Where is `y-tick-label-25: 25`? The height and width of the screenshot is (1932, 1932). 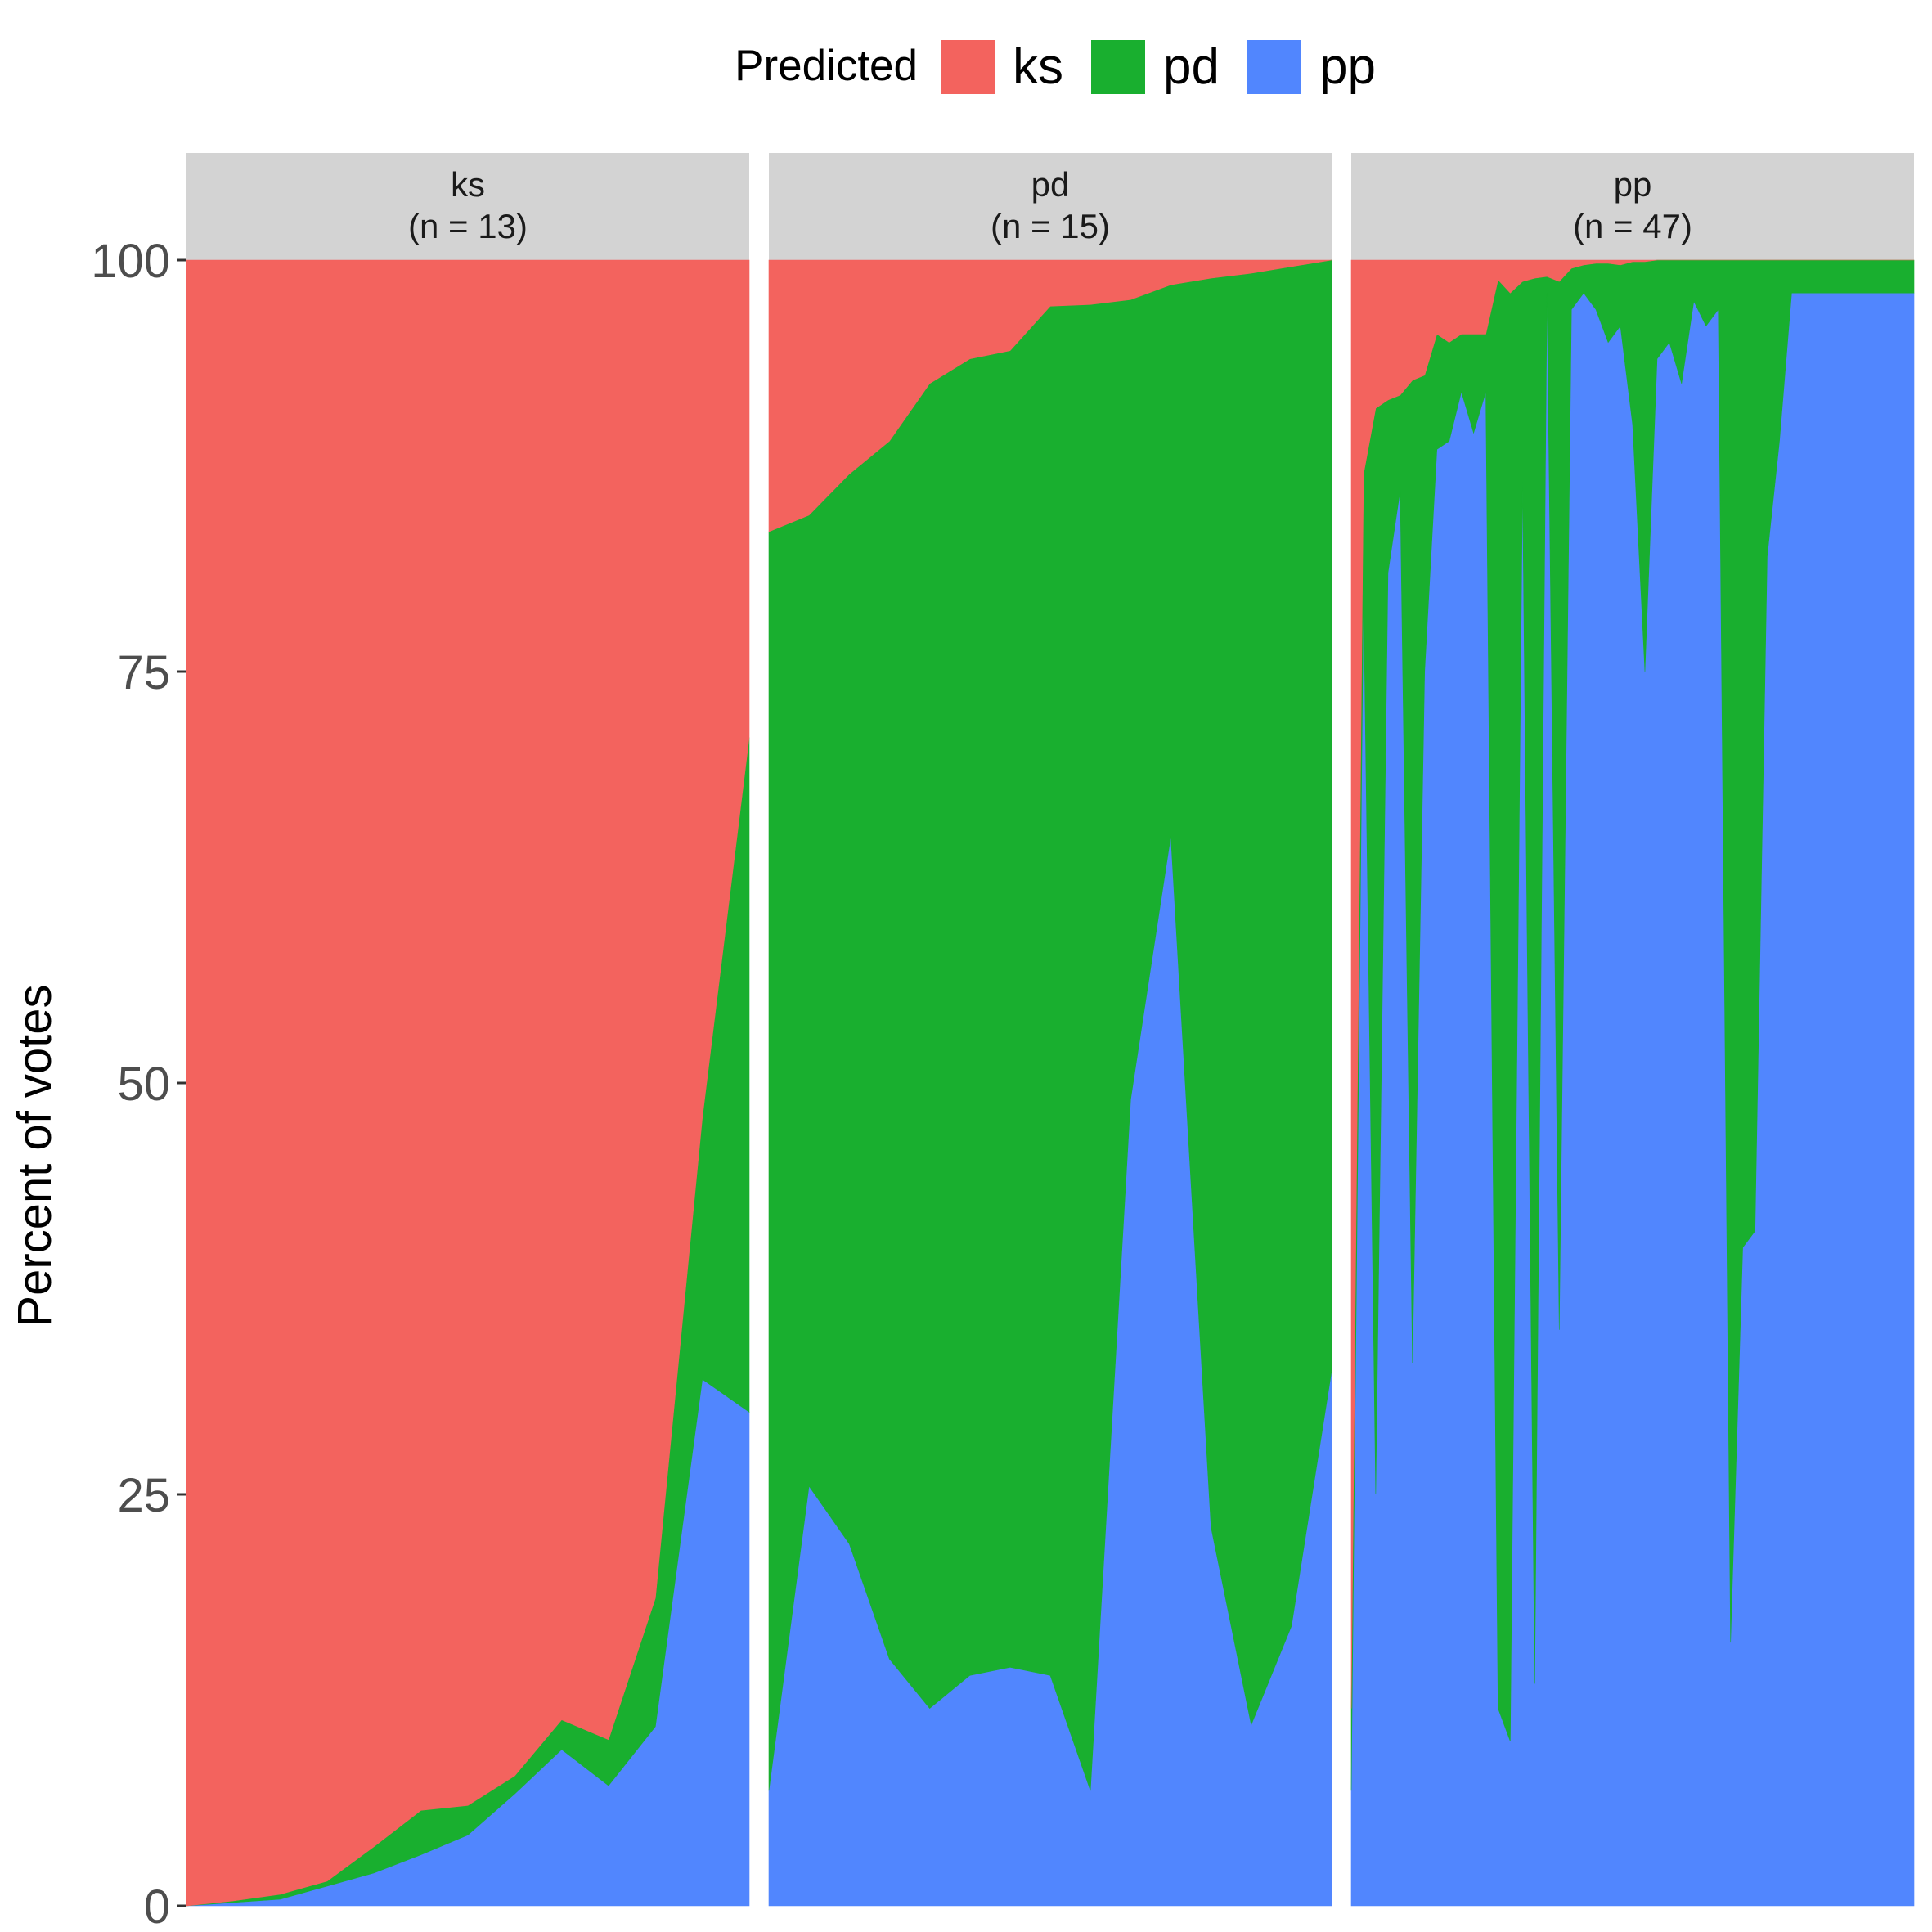
y-tick-label-25: 25 is located at coordinates (144, 1495).